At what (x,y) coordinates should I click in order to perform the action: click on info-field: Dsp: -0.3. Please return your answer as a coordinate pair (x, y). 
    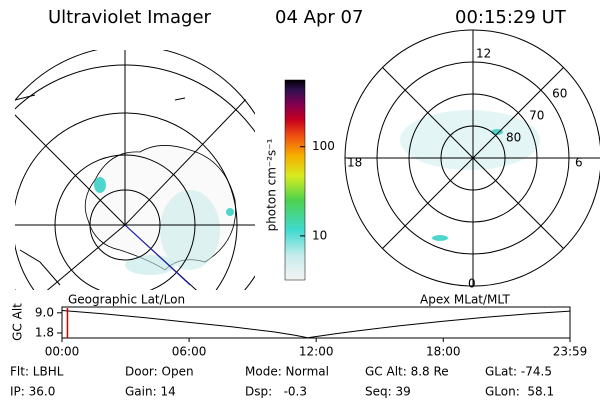
    Looking at the image, I should click on (276, 392).